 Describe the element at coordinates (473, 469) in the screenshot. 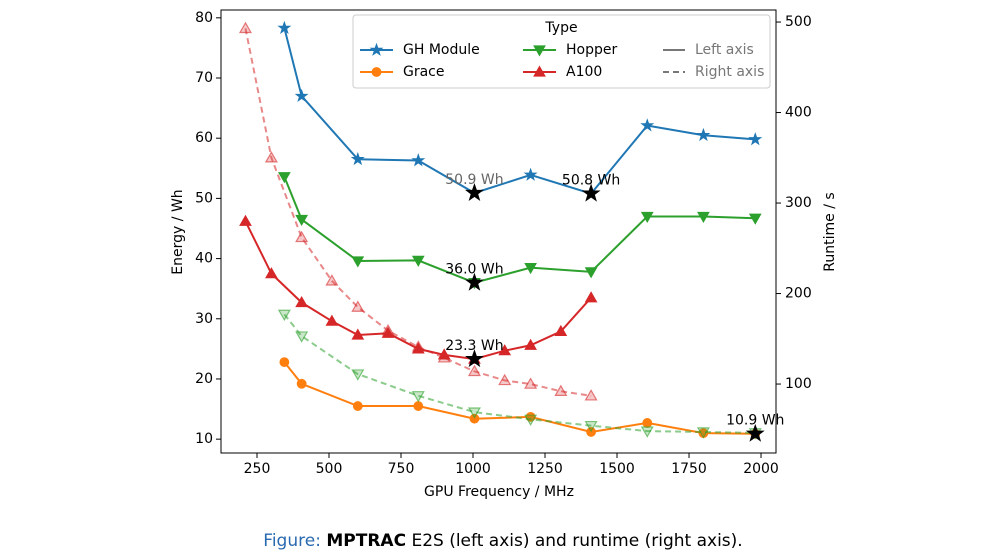

I see `x-tick-label: 1000` at that location.